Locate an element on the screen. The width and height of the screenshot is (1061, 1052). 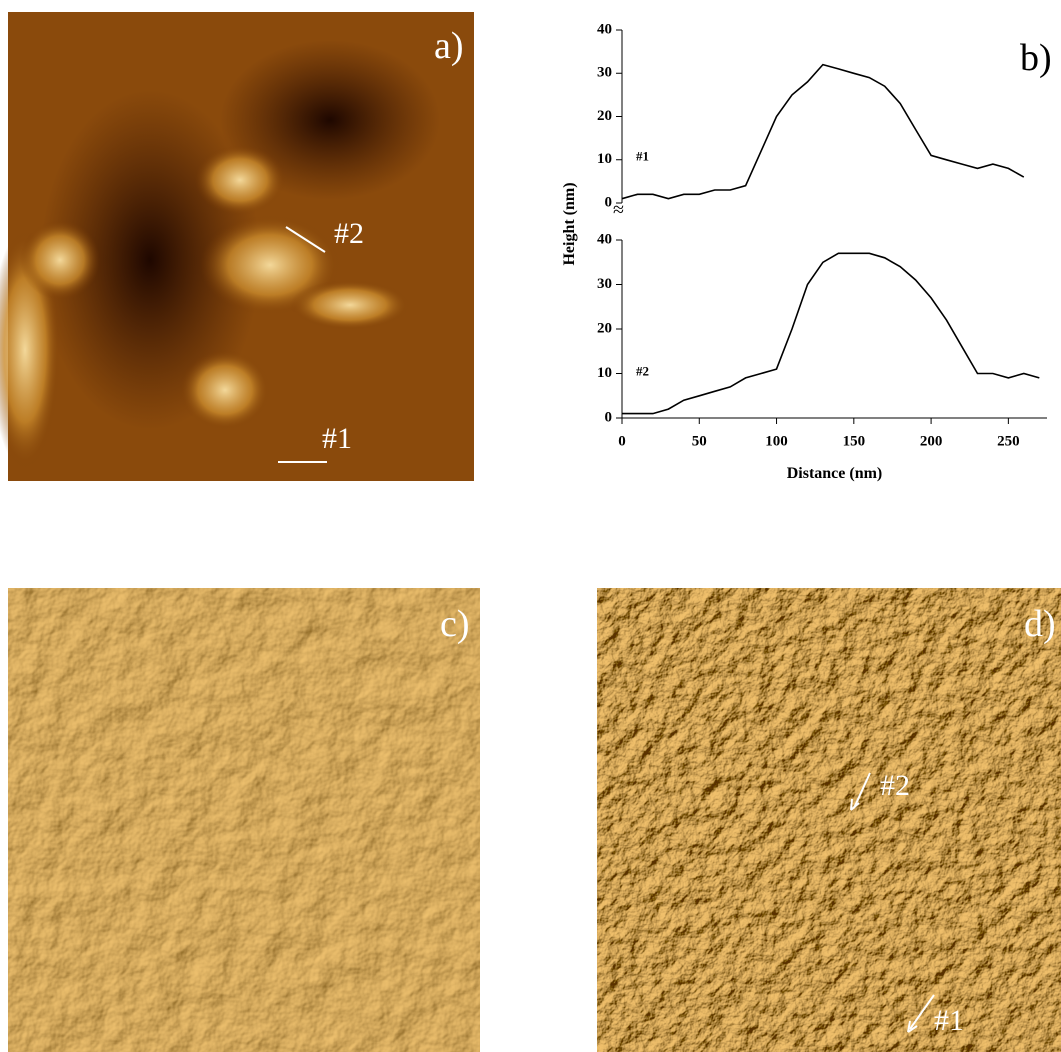
series-label: #2 is located at coordinates (642, 371).